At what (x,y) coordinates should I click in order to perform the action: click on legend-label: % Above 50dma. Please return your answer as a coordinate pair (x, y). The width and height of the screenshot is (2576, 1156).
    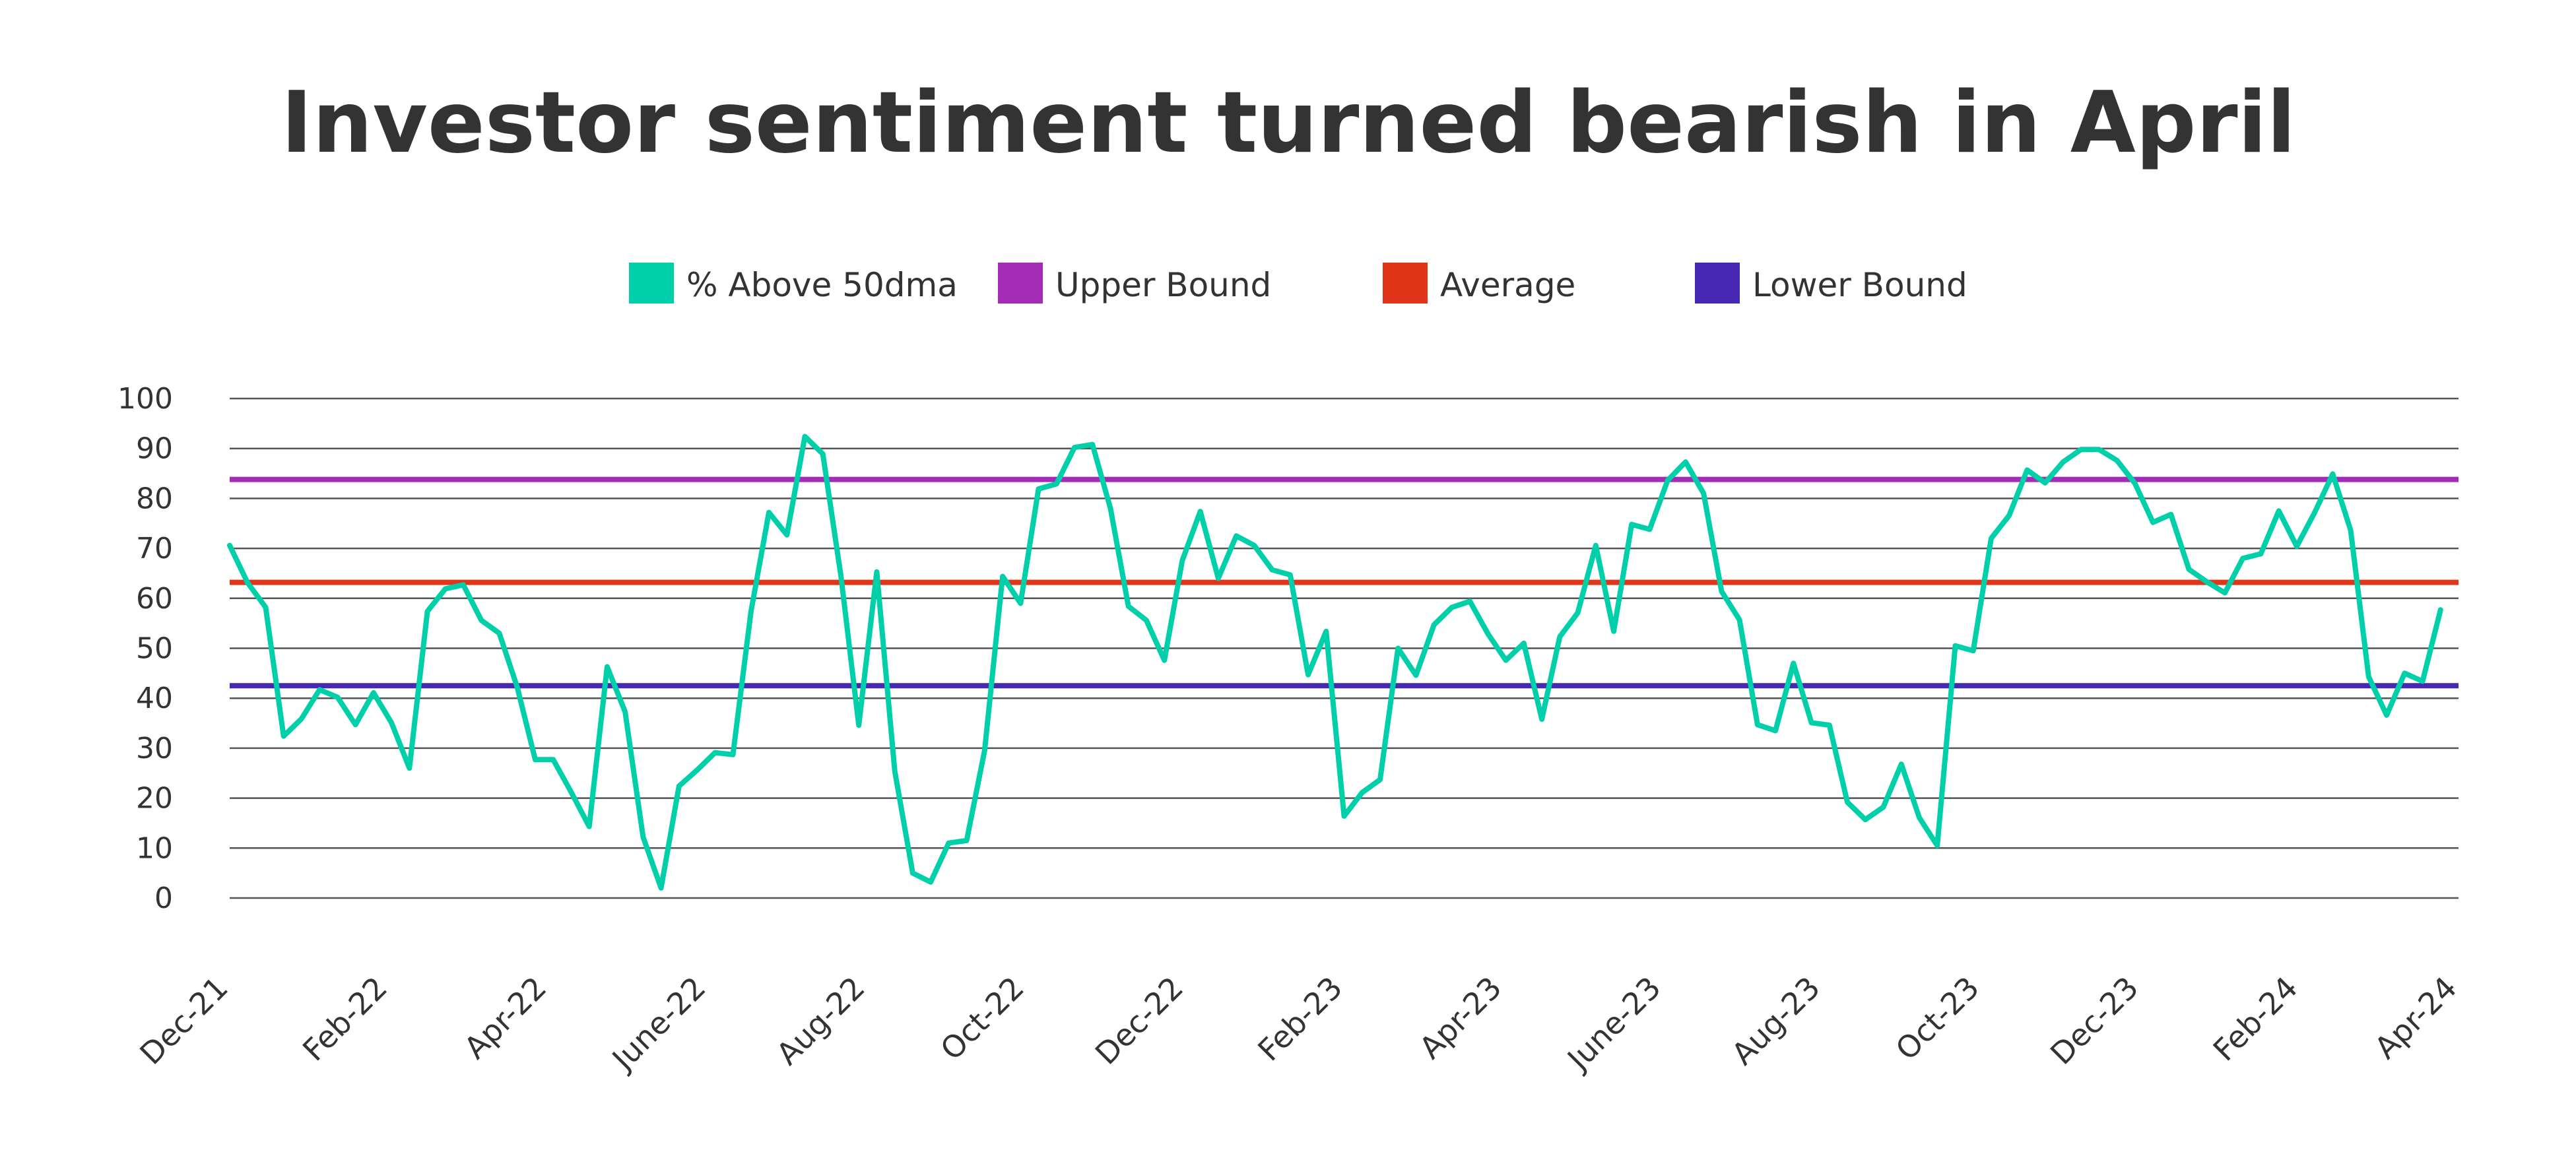
    Looking at the image, I should click on (822, 285).